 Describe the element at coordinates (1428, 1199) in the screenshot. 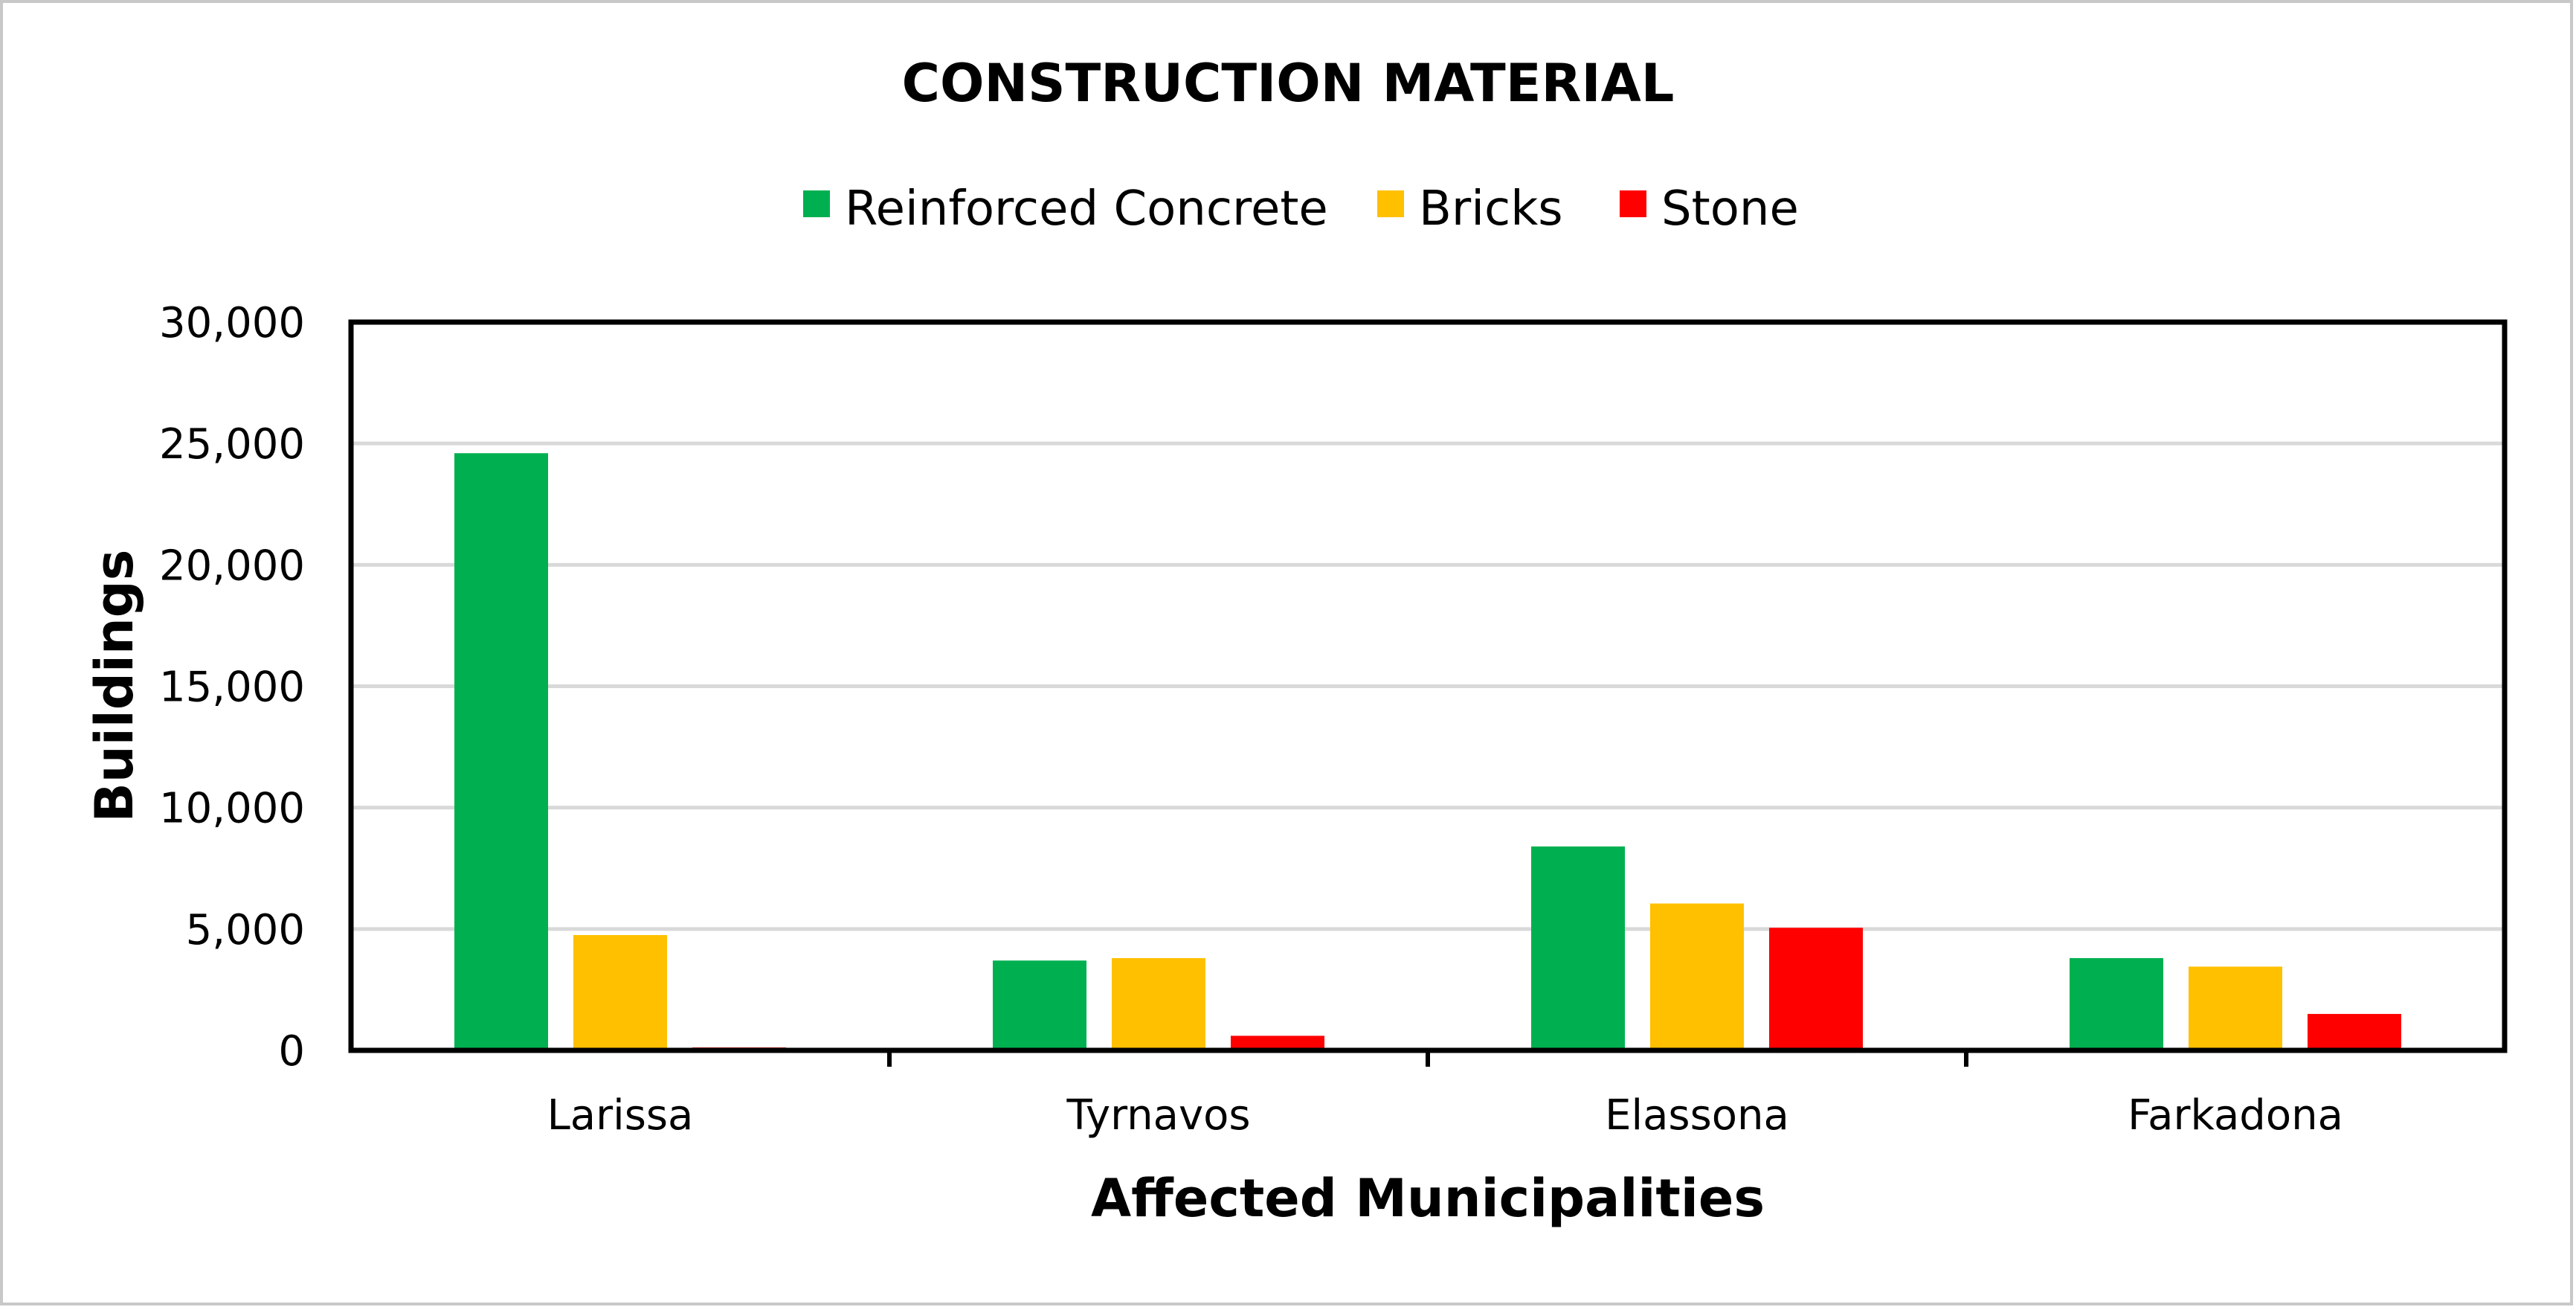

I see `x-axis-title: Affected Municipalities` at that location.